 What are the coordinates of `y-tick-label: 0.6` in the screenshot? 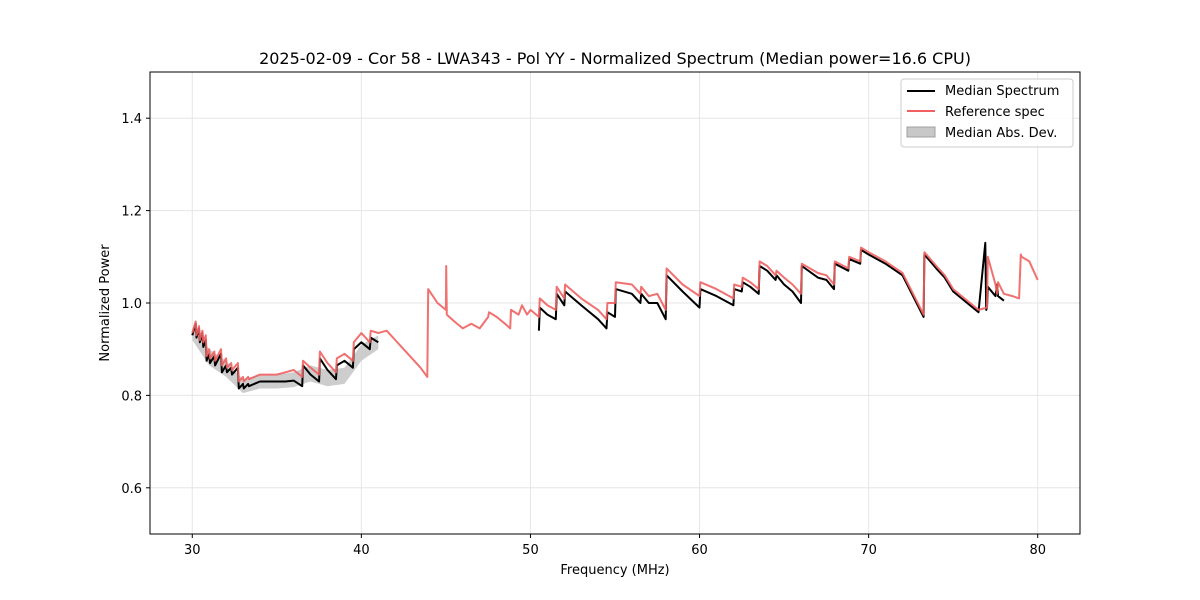 It's located at (131, 489).